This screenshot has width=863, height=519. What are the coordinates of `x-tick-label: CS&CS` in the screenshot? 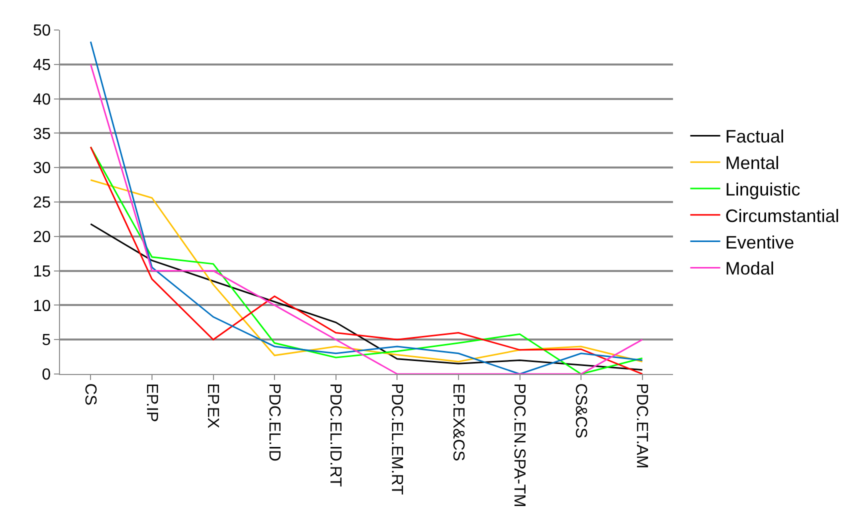 It's located at (580, 410).